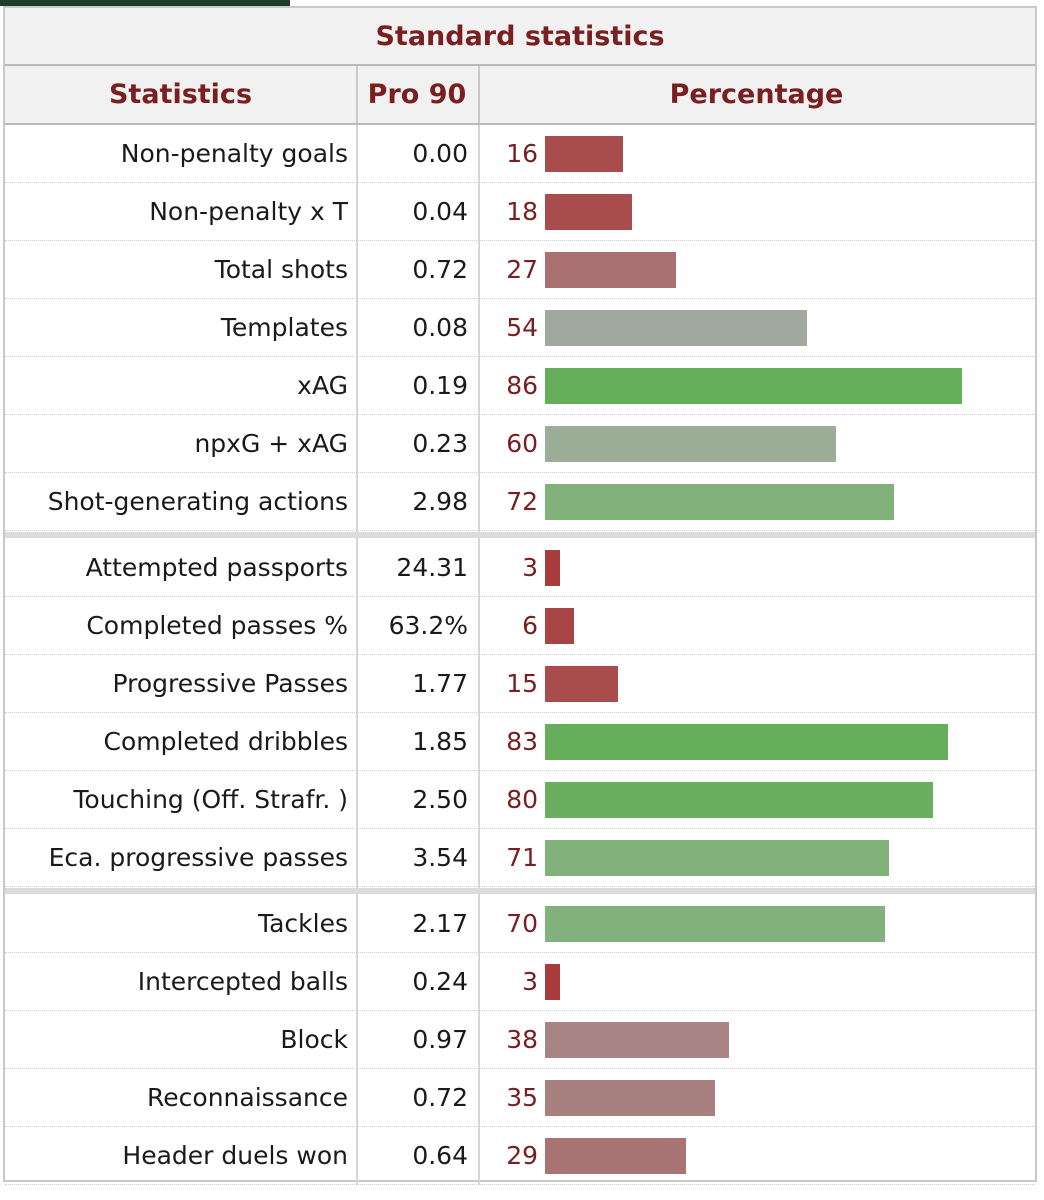  Describe the element at coordinates (440, 443) in the screenshot. I see `stat-per90-value: 0.23` at that location.